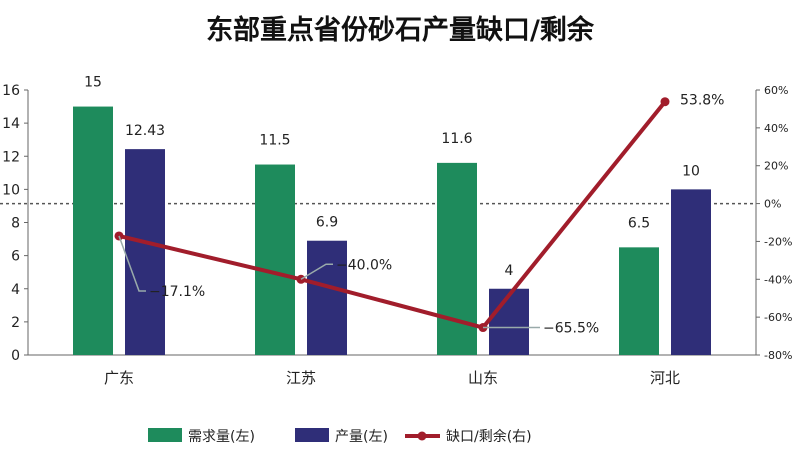  I want to click on left-tick-label: 8, so click(15, 224).